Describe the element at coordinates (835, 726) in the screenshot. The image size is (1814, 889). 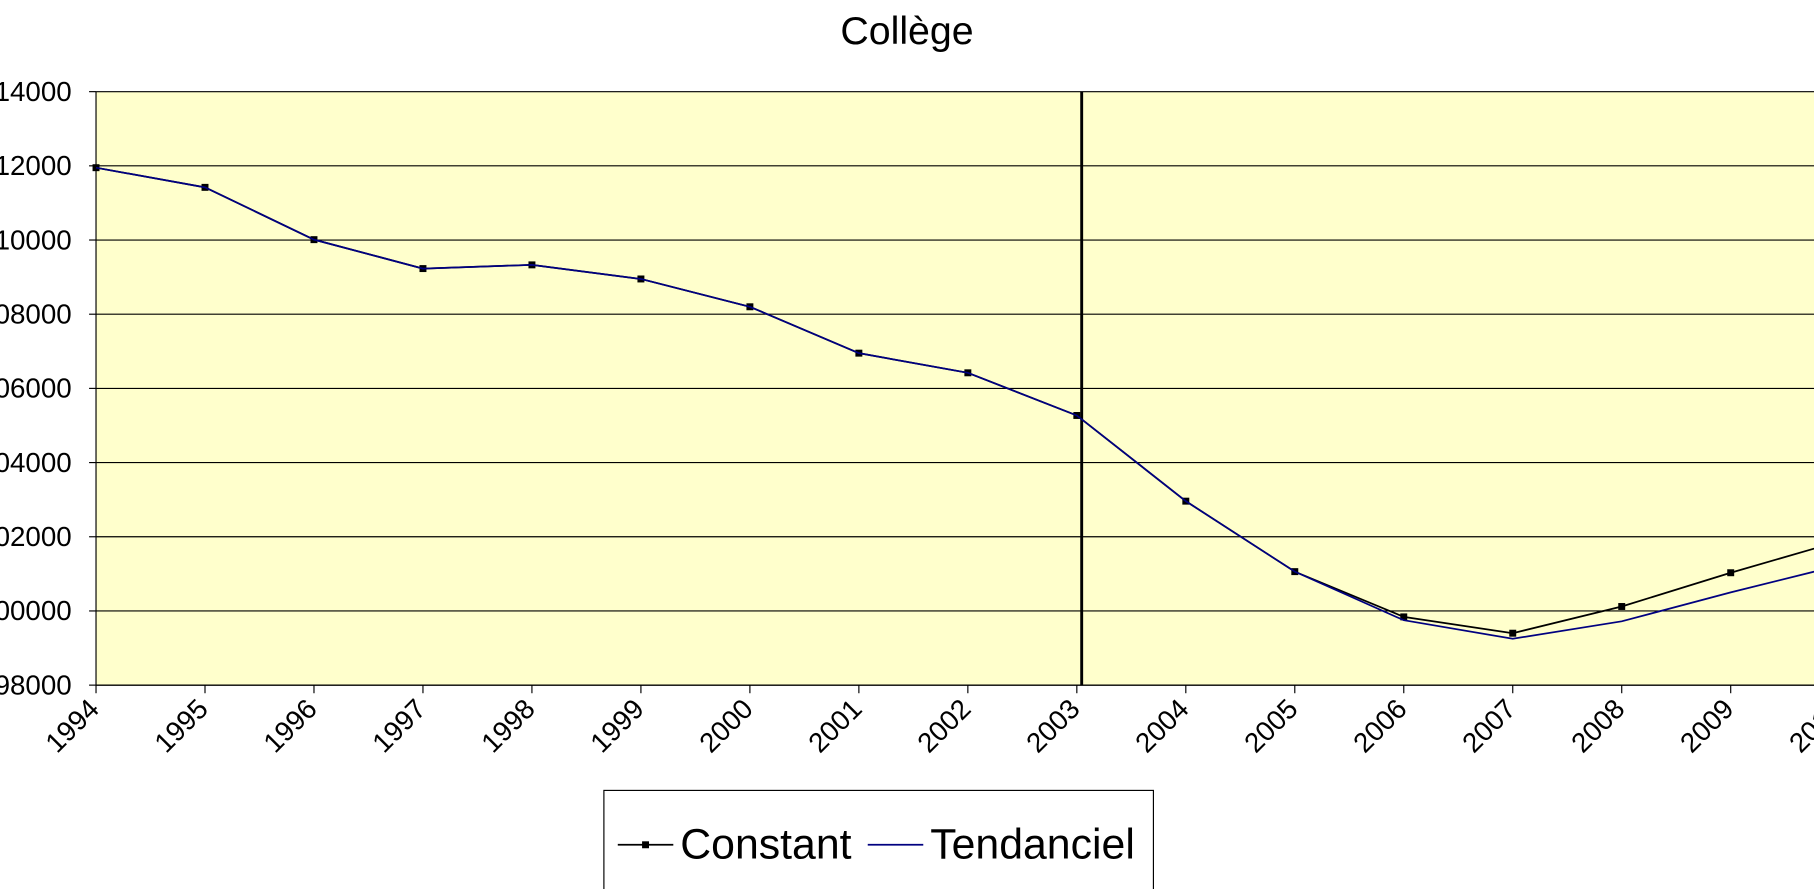
I see `x-tick-label: 2001` at that location.